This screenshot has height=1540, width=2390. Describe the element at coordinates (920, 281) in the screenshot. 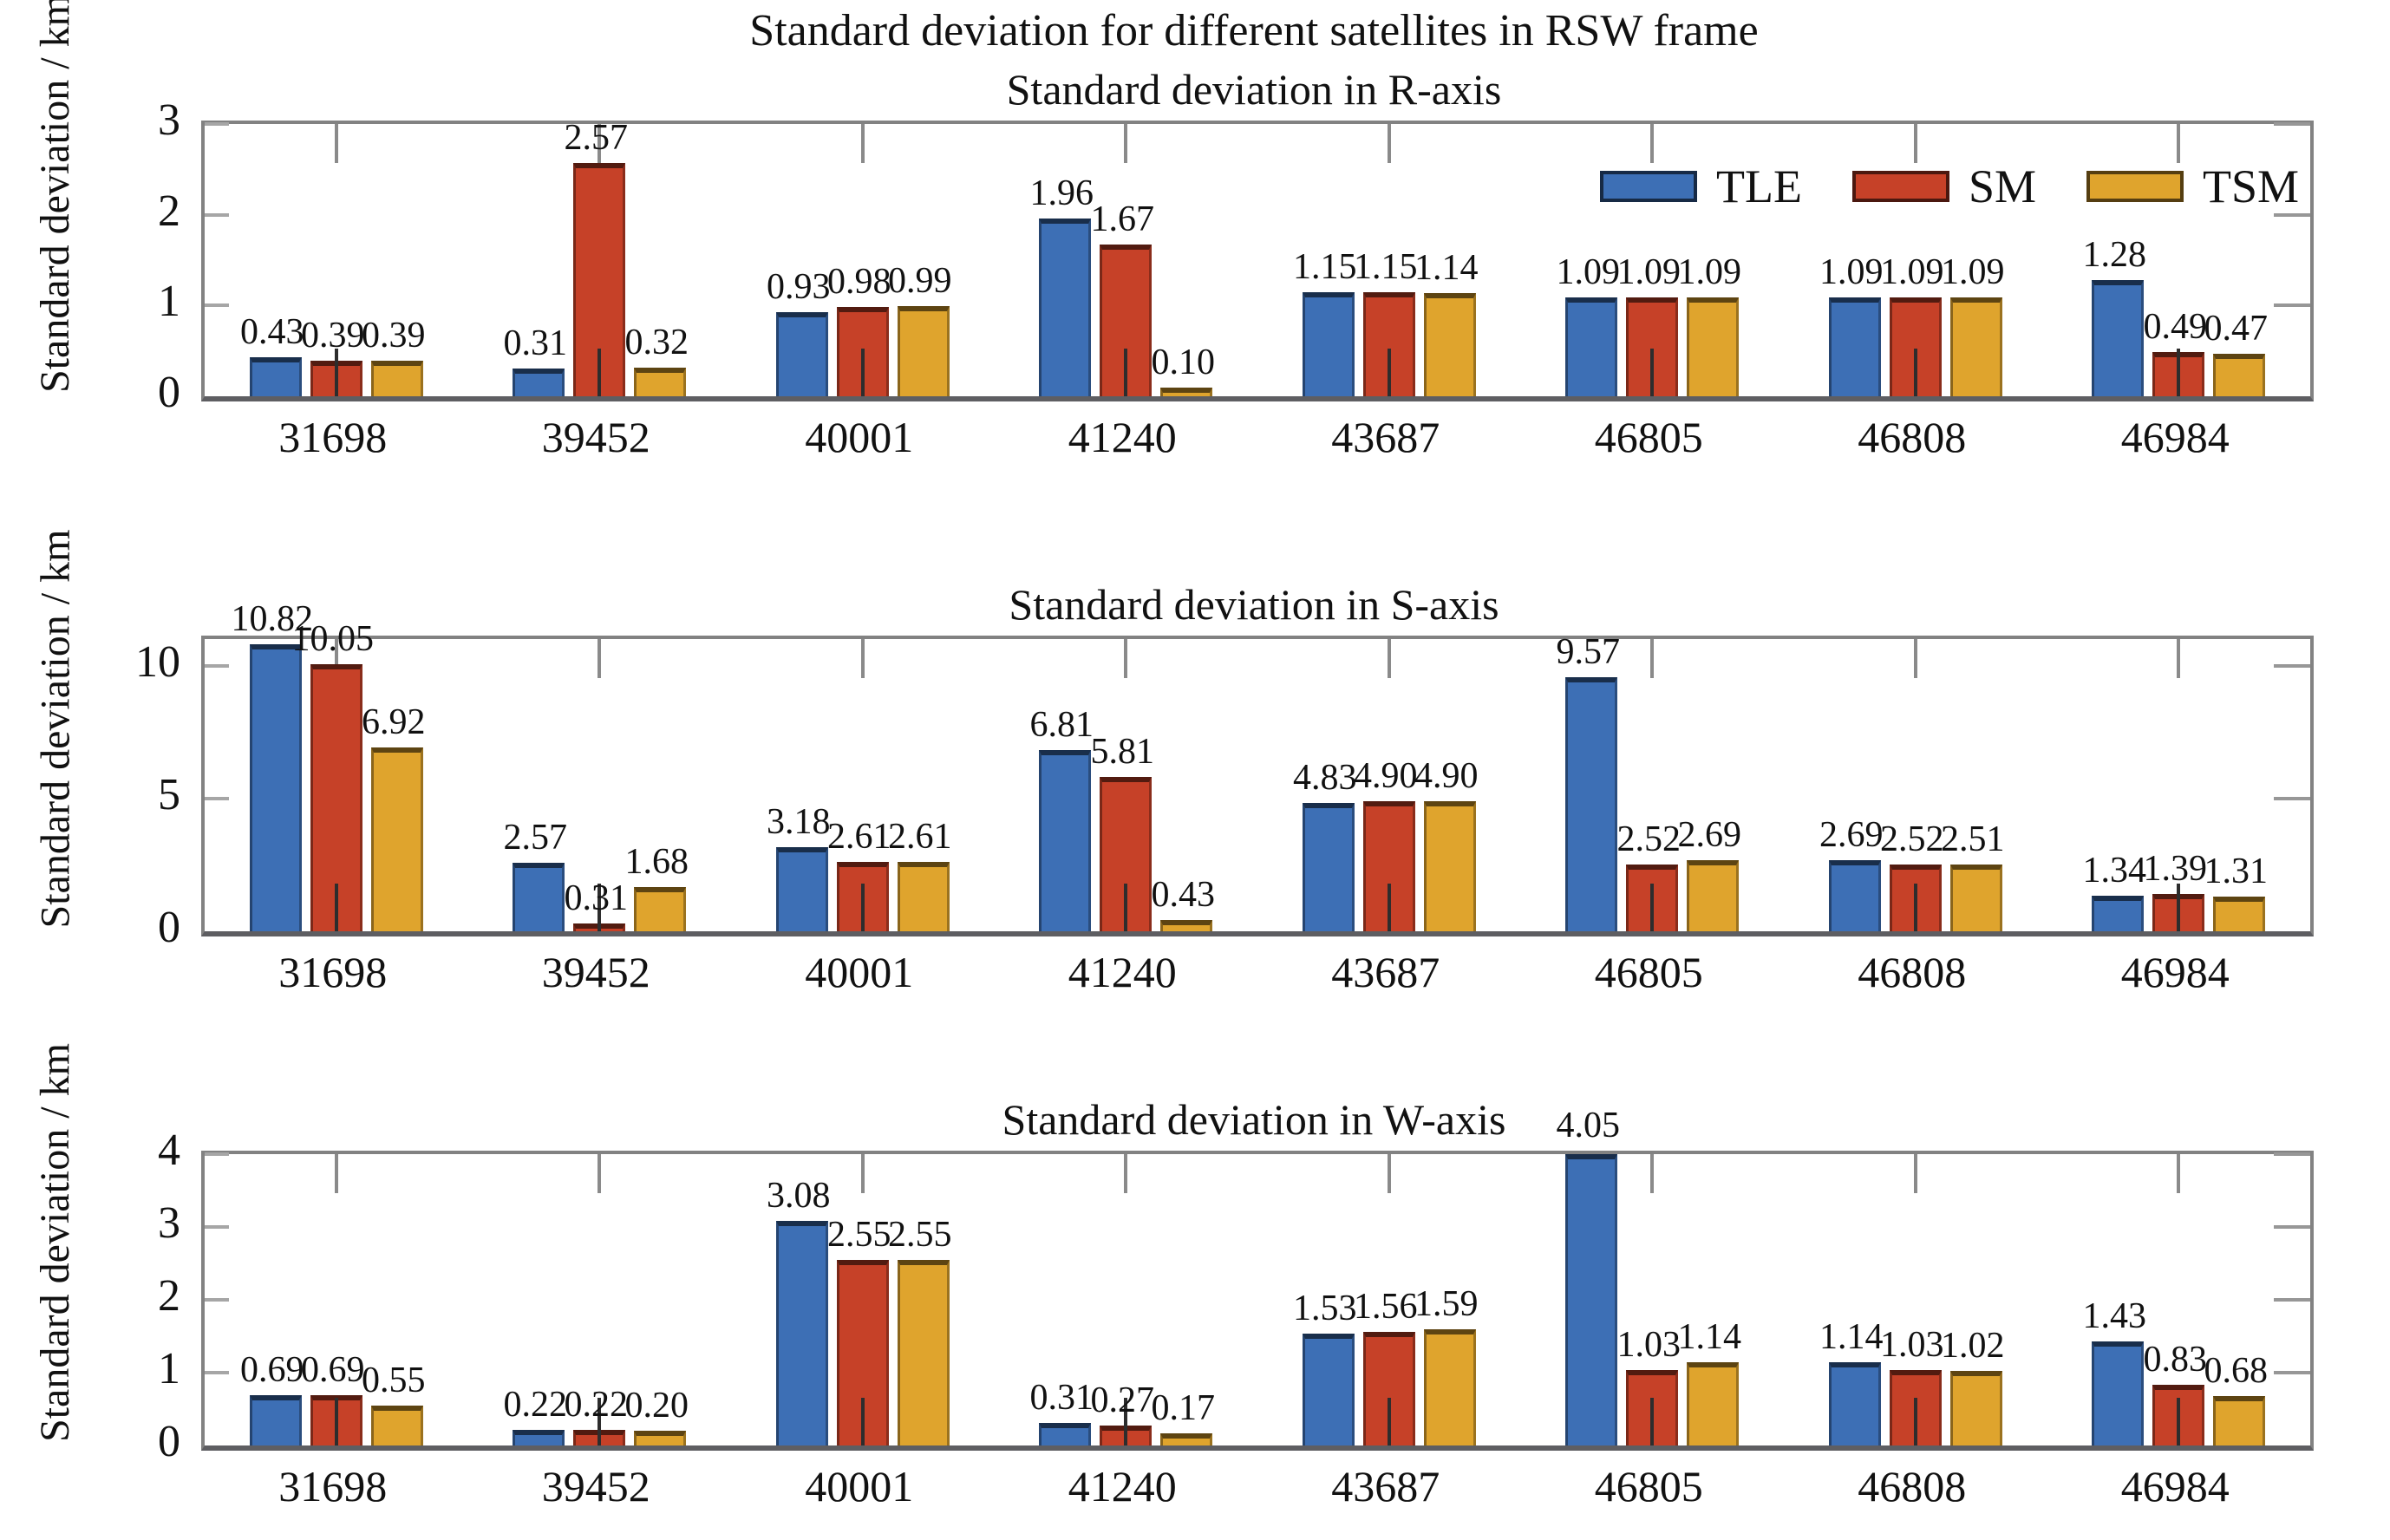

I see `bar-value-label: 0.99` at that location.